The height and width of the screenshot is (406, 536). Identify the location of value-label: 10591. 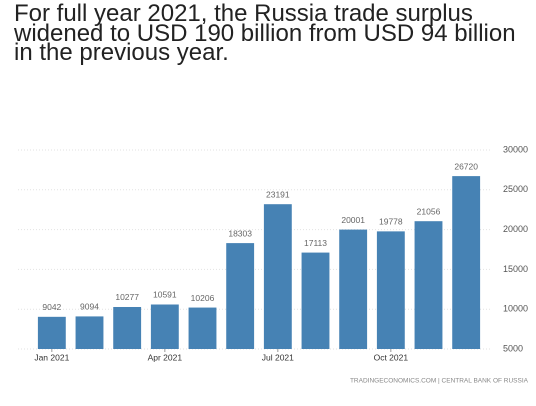
(165, 295).